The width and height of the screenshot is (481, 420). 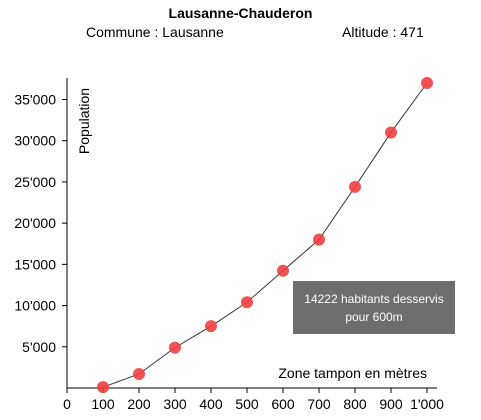 I want to click on y-tick-label: 35'000, so click(x=35, y=99).